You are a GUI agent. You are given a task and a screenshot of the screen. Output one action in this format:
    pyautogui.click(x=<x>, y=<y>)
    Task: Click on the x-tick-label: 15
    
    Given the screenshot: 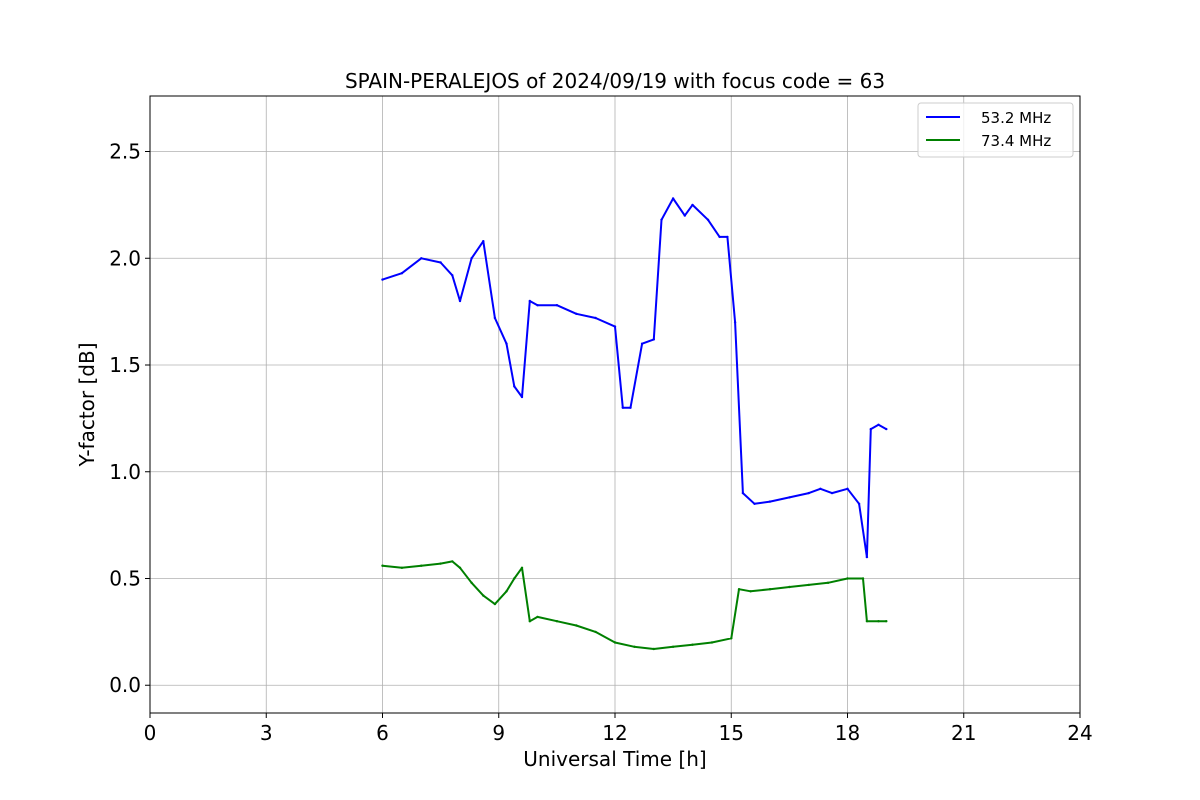 What is the action you would take?
    pyautogui.click(x=731, y=733)
    